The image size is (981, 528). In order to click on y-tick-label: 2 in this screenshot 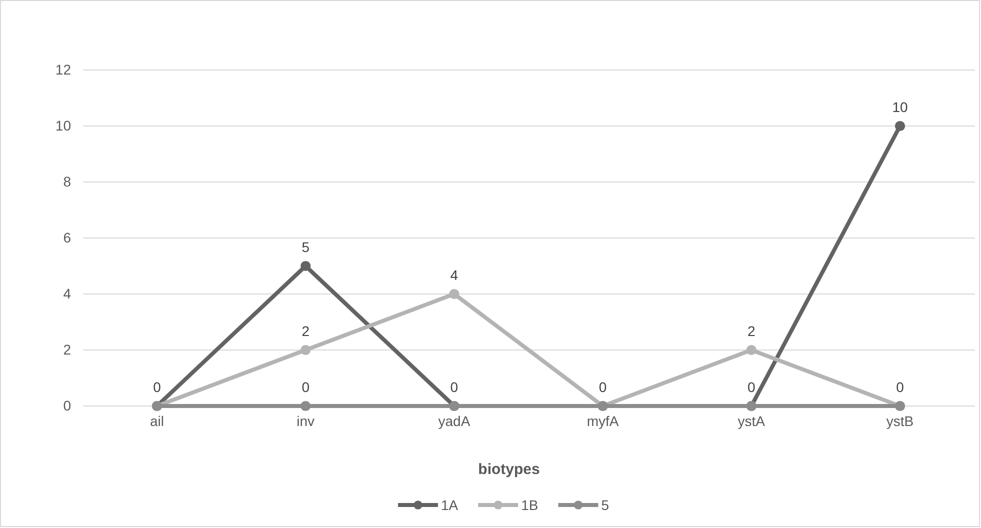, I will do `click(67, 349)`.